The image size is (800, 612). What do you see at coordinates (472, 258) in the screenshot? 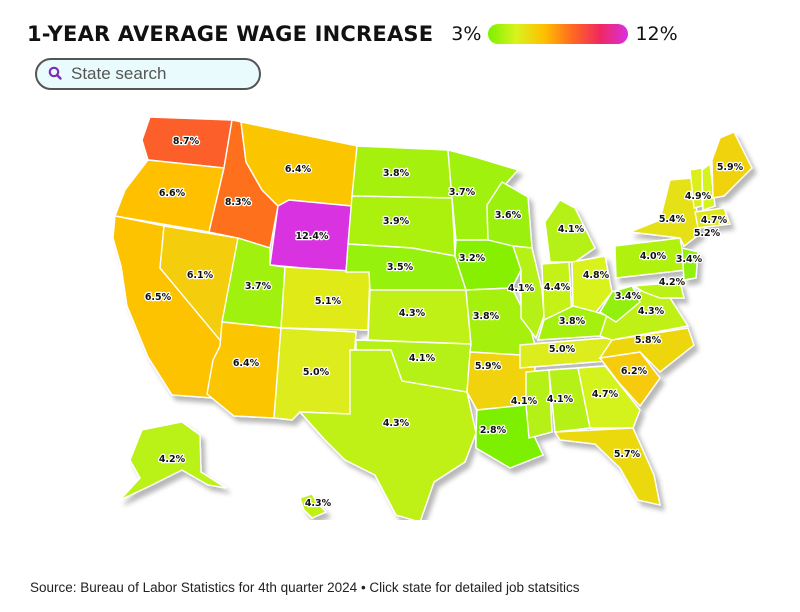
I see `state-value-label-ia: 3.2%` at bounding box center [472, 258].